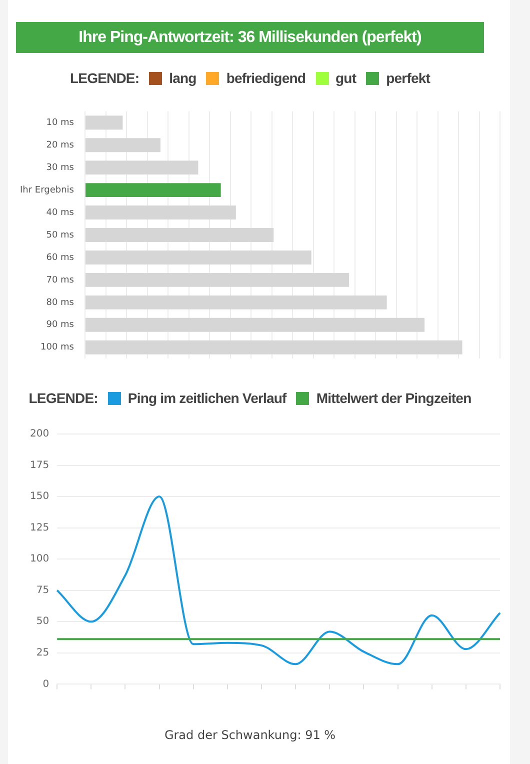  What do you see at coordinates (394, 398) in the screenshot?
I see `legend-label: Mittelwert der Pingzeiten` at bounding box center [394, 398].